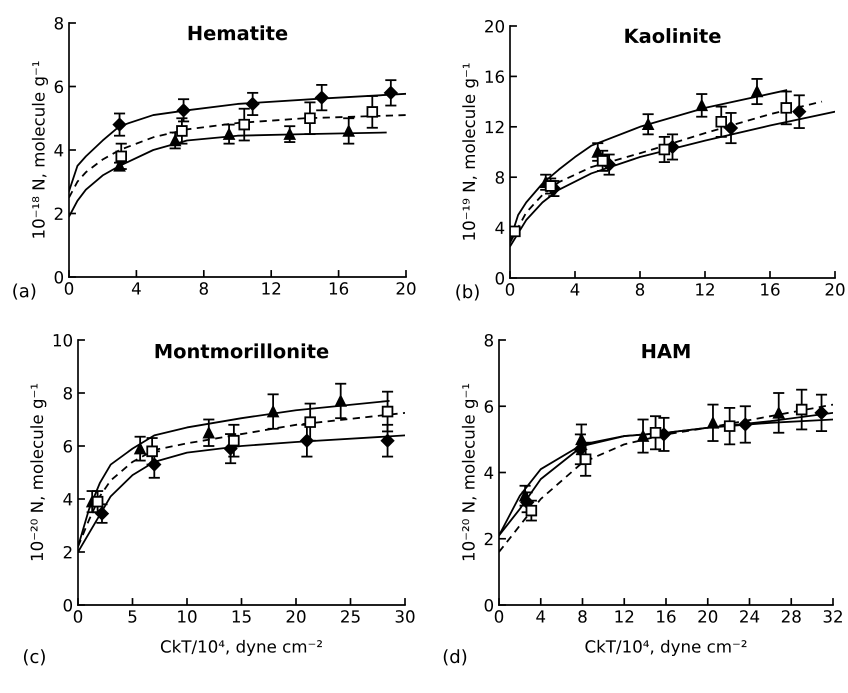  I want to click on x-tick-label: 5, so click(132, 616).